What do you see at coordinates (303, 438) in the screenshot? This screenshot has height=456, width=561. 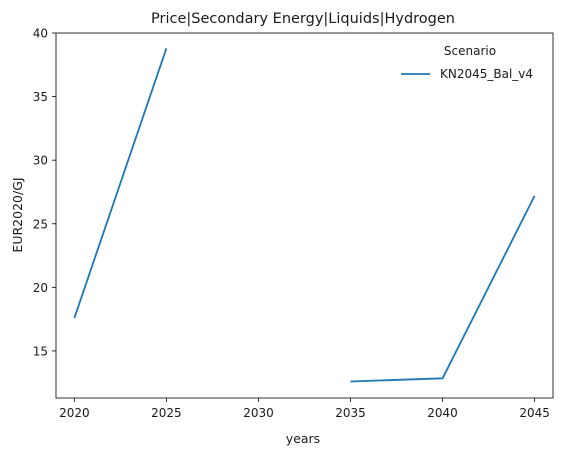 I see `x-axis-label: years` at bounding box center [303, 438].